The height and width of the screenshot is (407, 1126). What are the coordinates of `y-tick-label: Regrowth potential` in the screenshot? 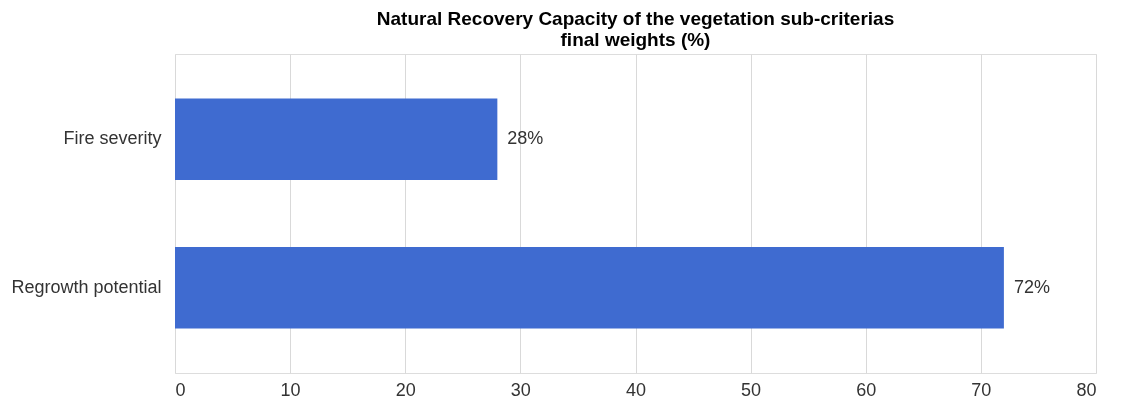 It's located at (86, 286).